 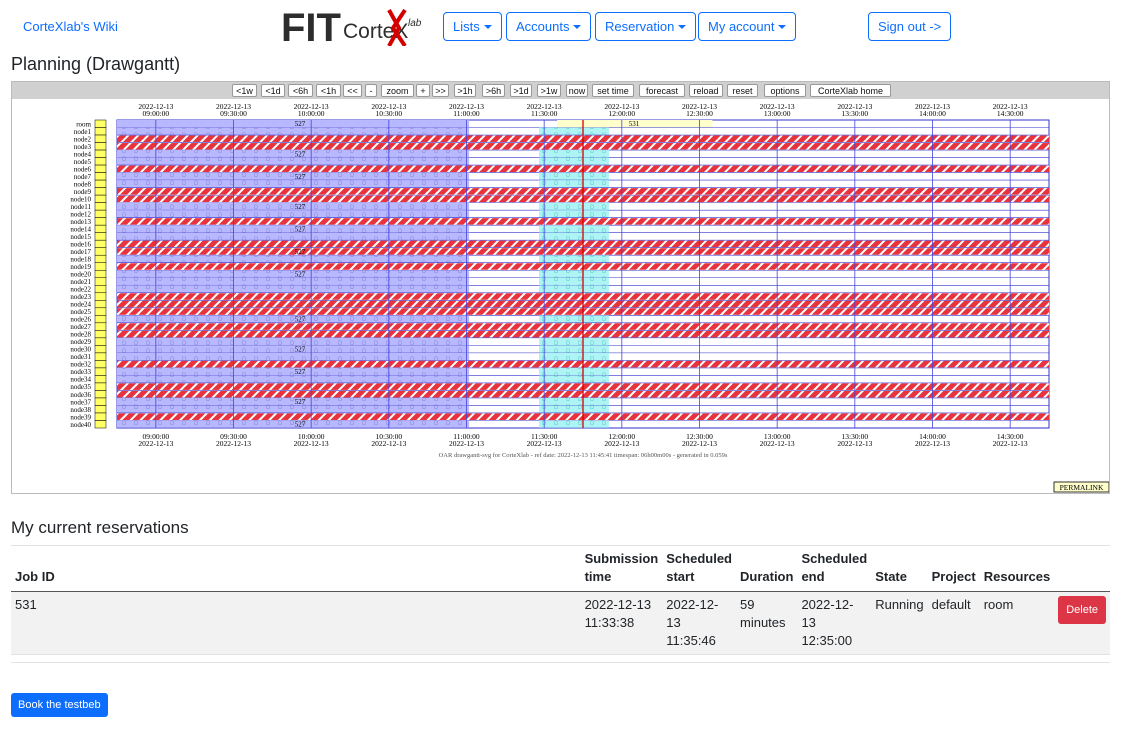 I want to click on gantt-btn: -, so click(x=371, y=90).